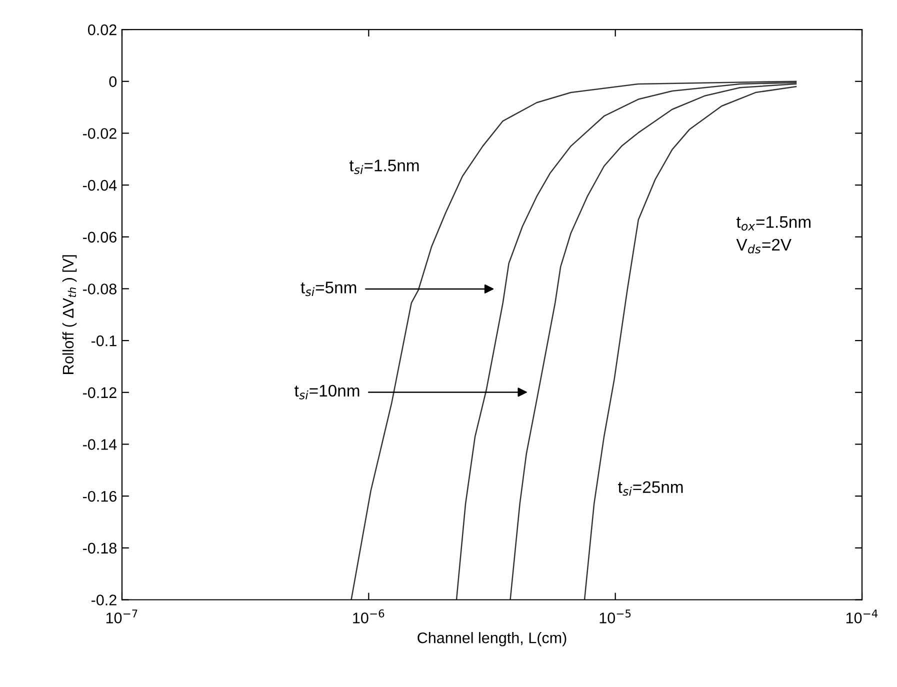 This screenshot has height=687, width=897. I want to click on text: t$_{si}$=10nm, so click(327, 392).